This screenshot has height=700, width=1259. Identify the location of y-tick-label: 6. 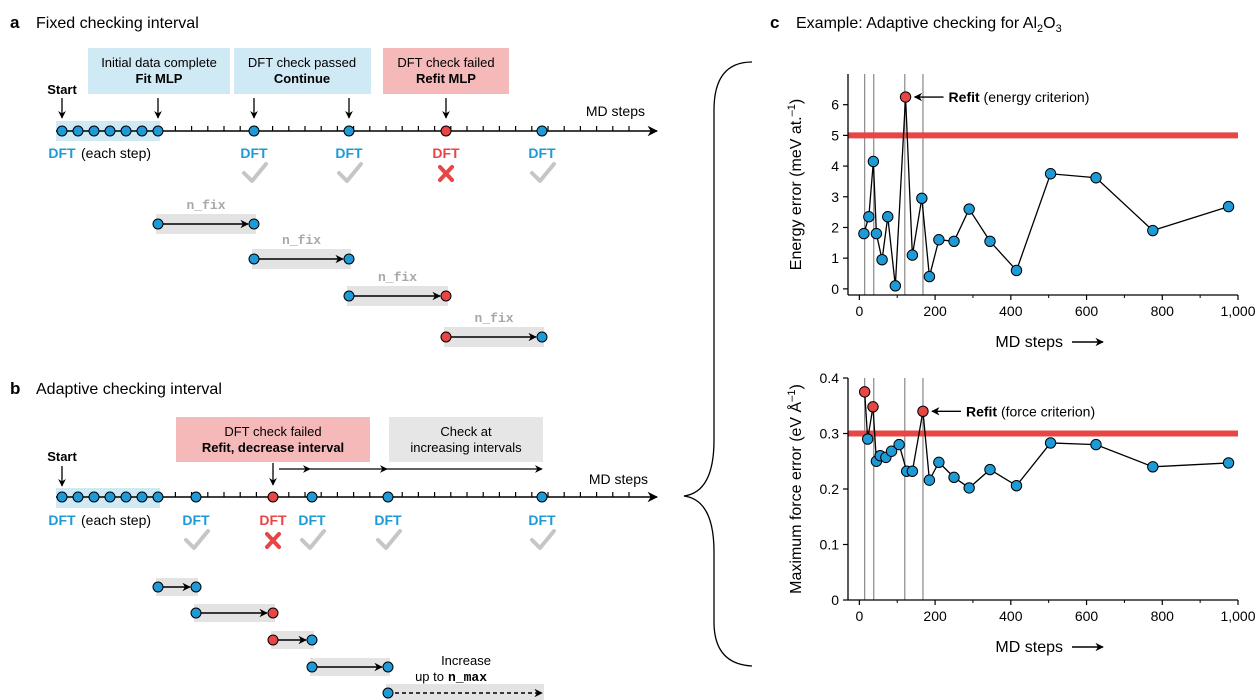
(835, 105).